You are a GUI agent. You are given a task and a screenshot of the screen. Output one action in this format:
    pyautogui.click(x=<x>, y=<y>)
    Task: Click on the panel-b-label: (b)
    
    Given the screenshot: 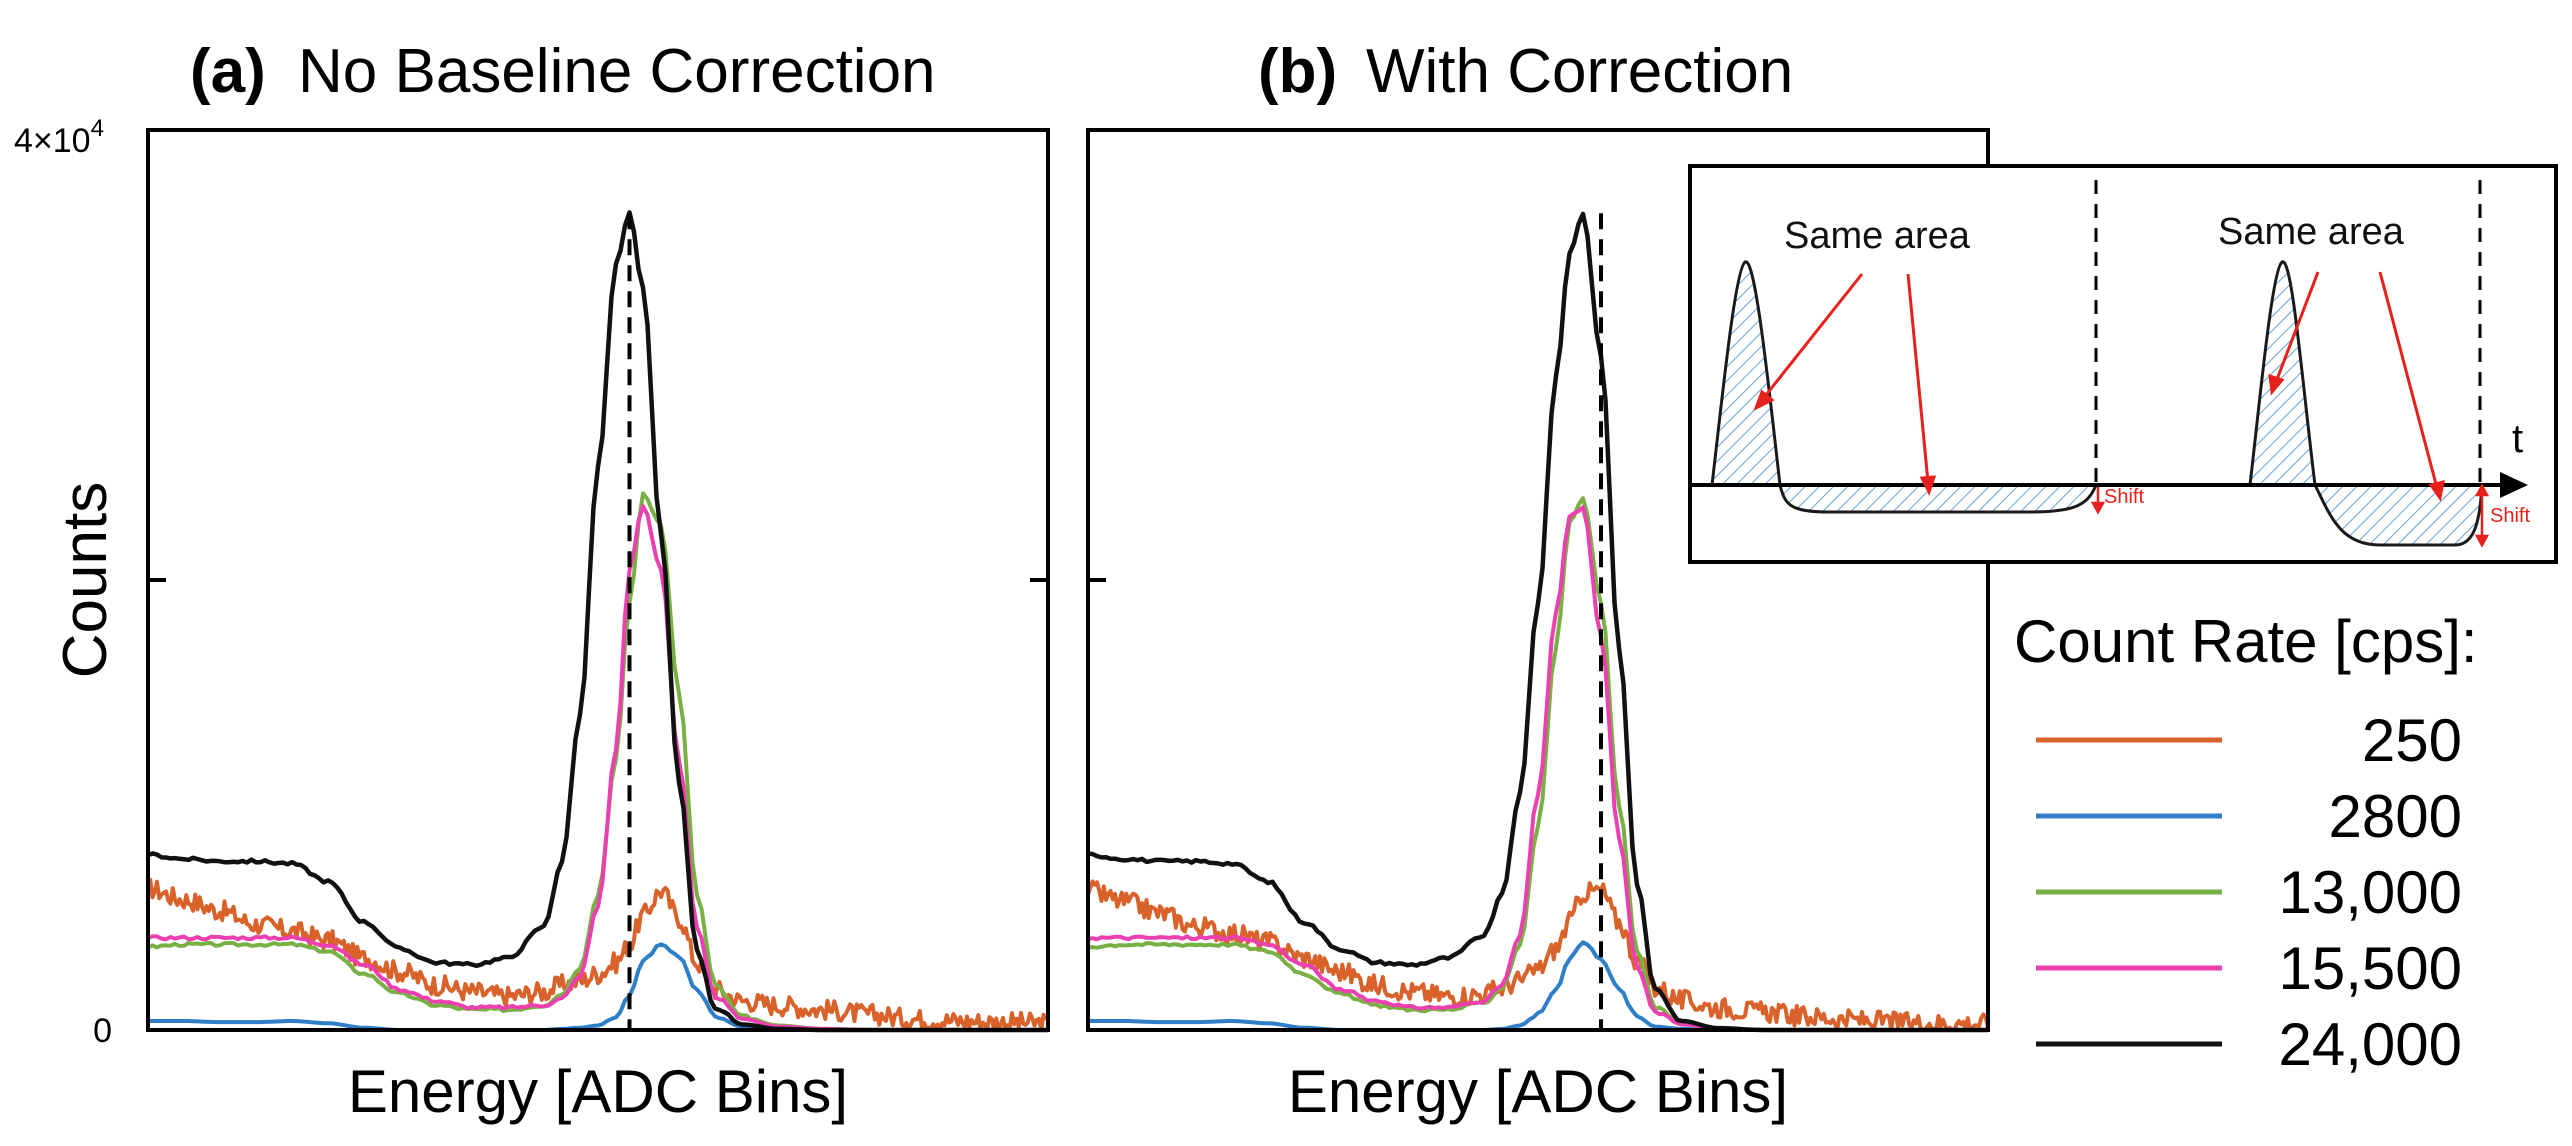 What is the action you would take?
    pyautogui.click(x=1297, y=71)
    